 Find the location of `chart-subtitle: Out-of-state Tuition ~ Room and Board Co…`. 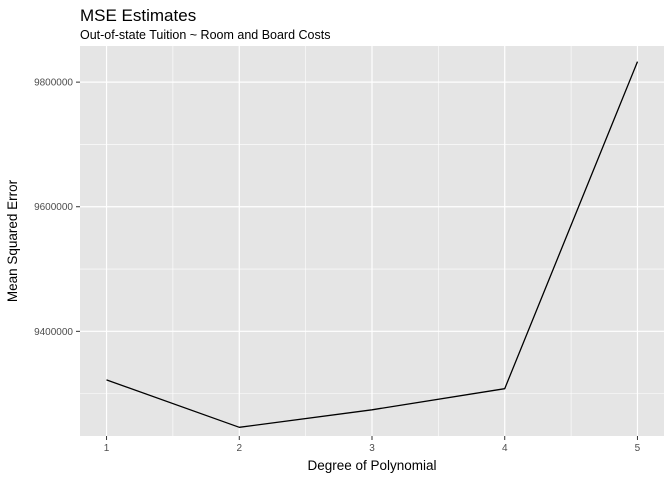

chart-subtitle: Out-of-state Tuition ~ Room and Board Co… is located at coordinates (205, 35).